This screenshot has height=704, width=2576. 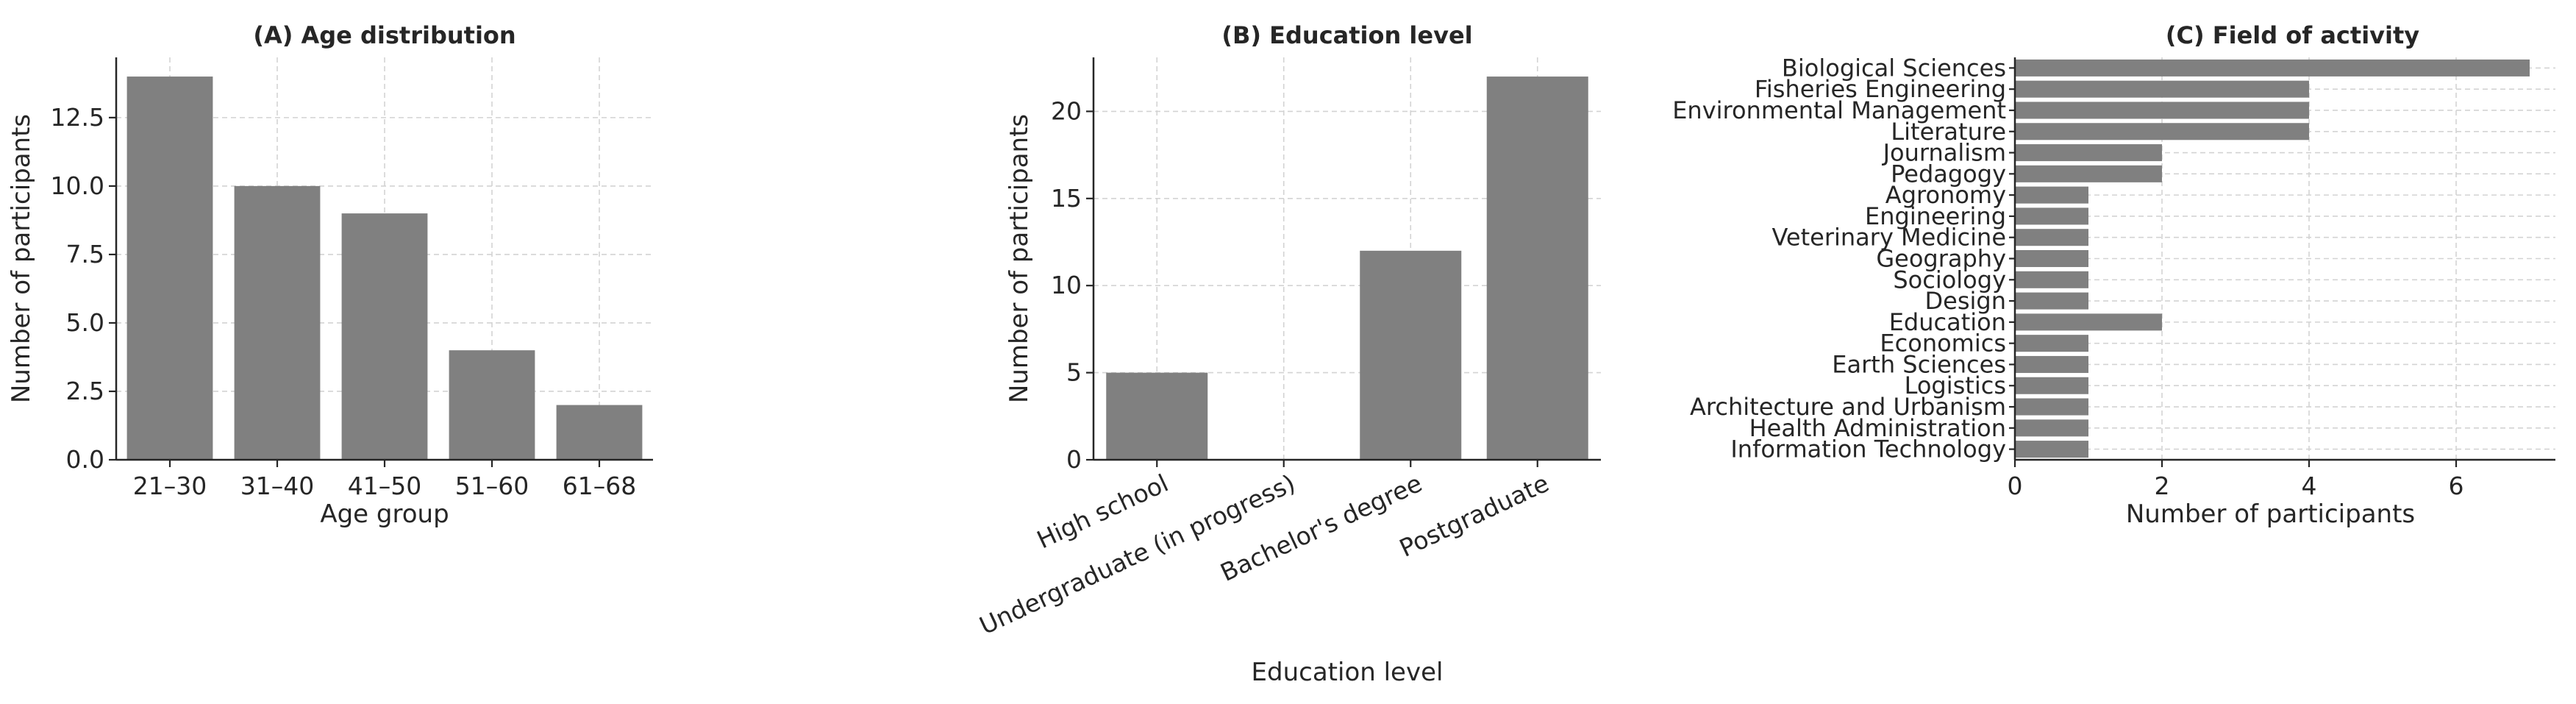 What do you see at coordinates (2309, 486) in the screenshot?
I see `x-tick-label: 4` at bounding box center [2309, 486].